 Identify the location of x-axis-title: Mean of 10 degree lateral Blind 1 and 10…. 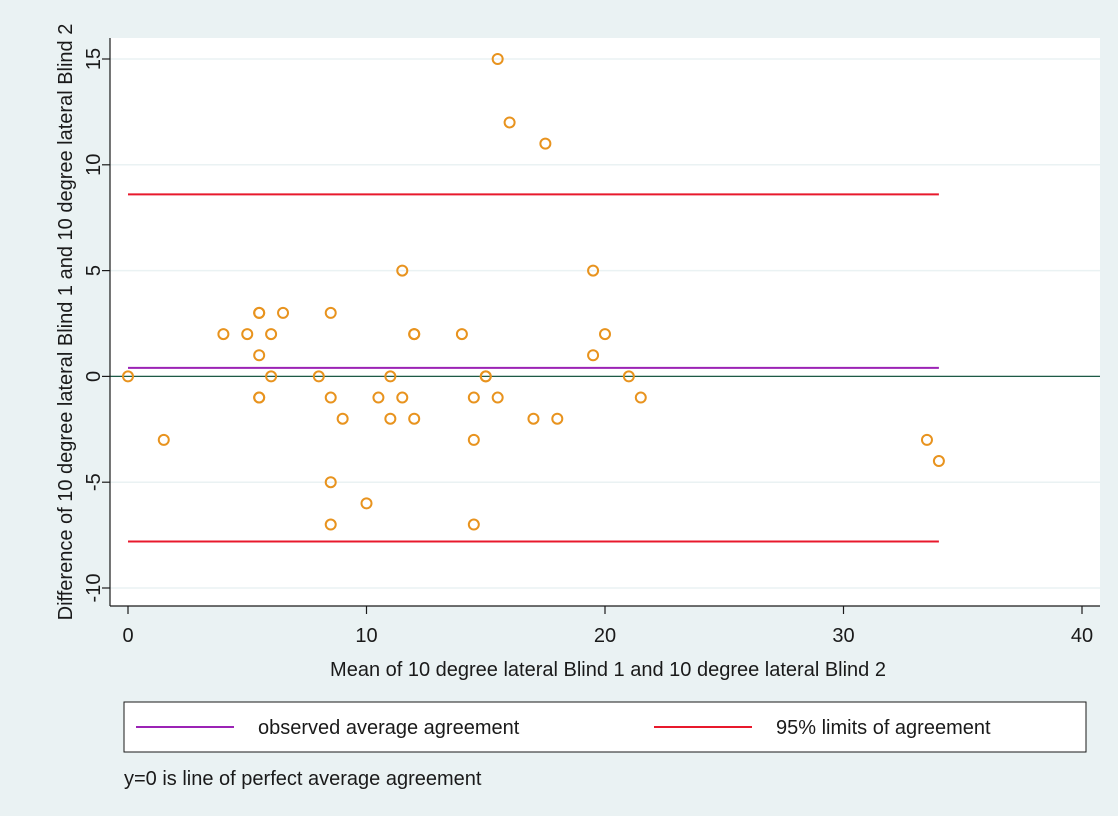
(608, 670).